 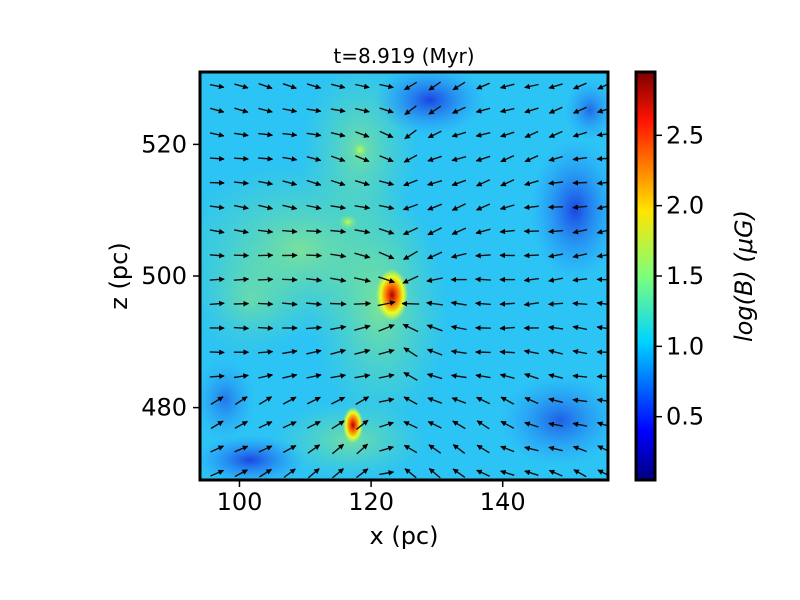 What do you see at coordinates (240, 502) in the screenshot?
I see `x-tick-label: 100` at bounding box center [240, 502].